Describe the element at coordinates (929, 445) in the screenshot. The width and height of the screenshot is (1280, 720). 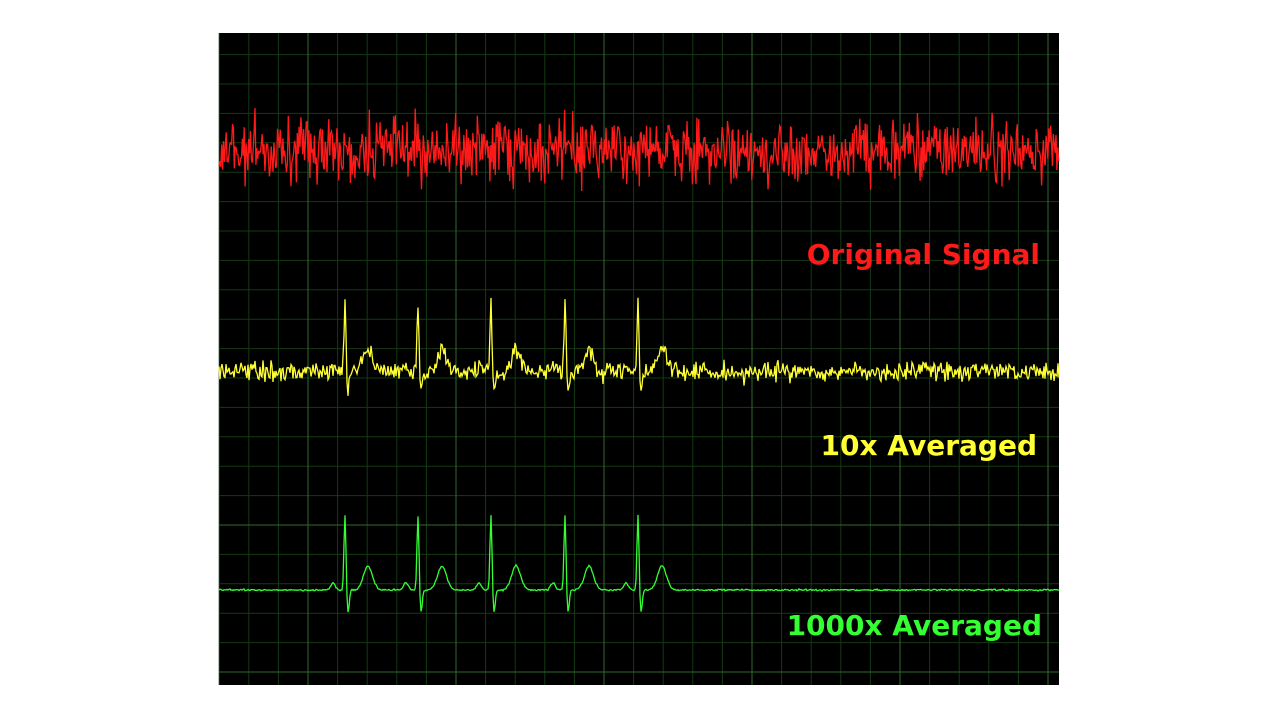
I see `averaged-10x-label: 10x Averaged` at that location.